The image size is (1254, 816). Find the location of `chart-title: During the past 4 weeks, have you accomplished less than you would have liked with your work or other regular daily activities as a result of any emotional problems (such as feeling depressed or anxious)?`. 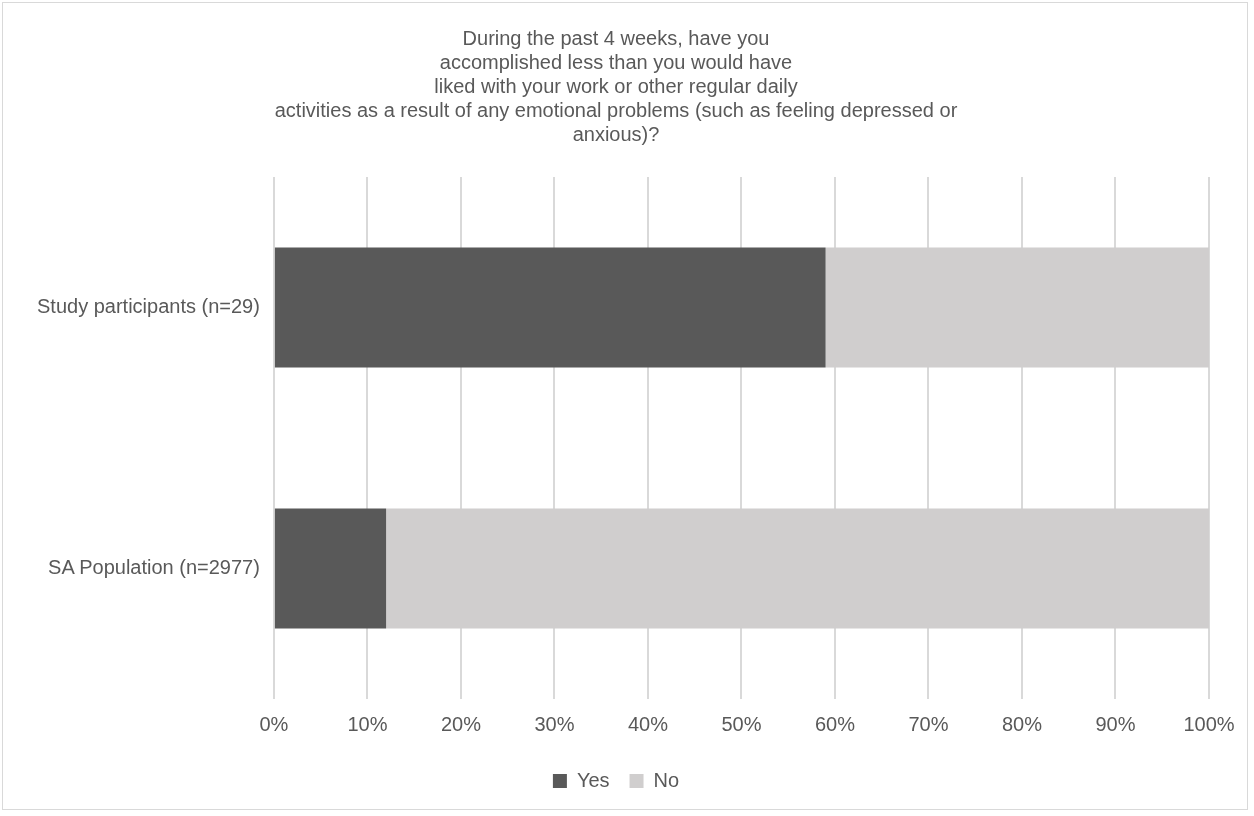

chart-title: During the past 4 weeks, have you accomplished less than you would have liked with your work or other regular daily activities as a result of any emotional problems (such as feeling depressed or anxious)? is located at coordinates (616, 85).